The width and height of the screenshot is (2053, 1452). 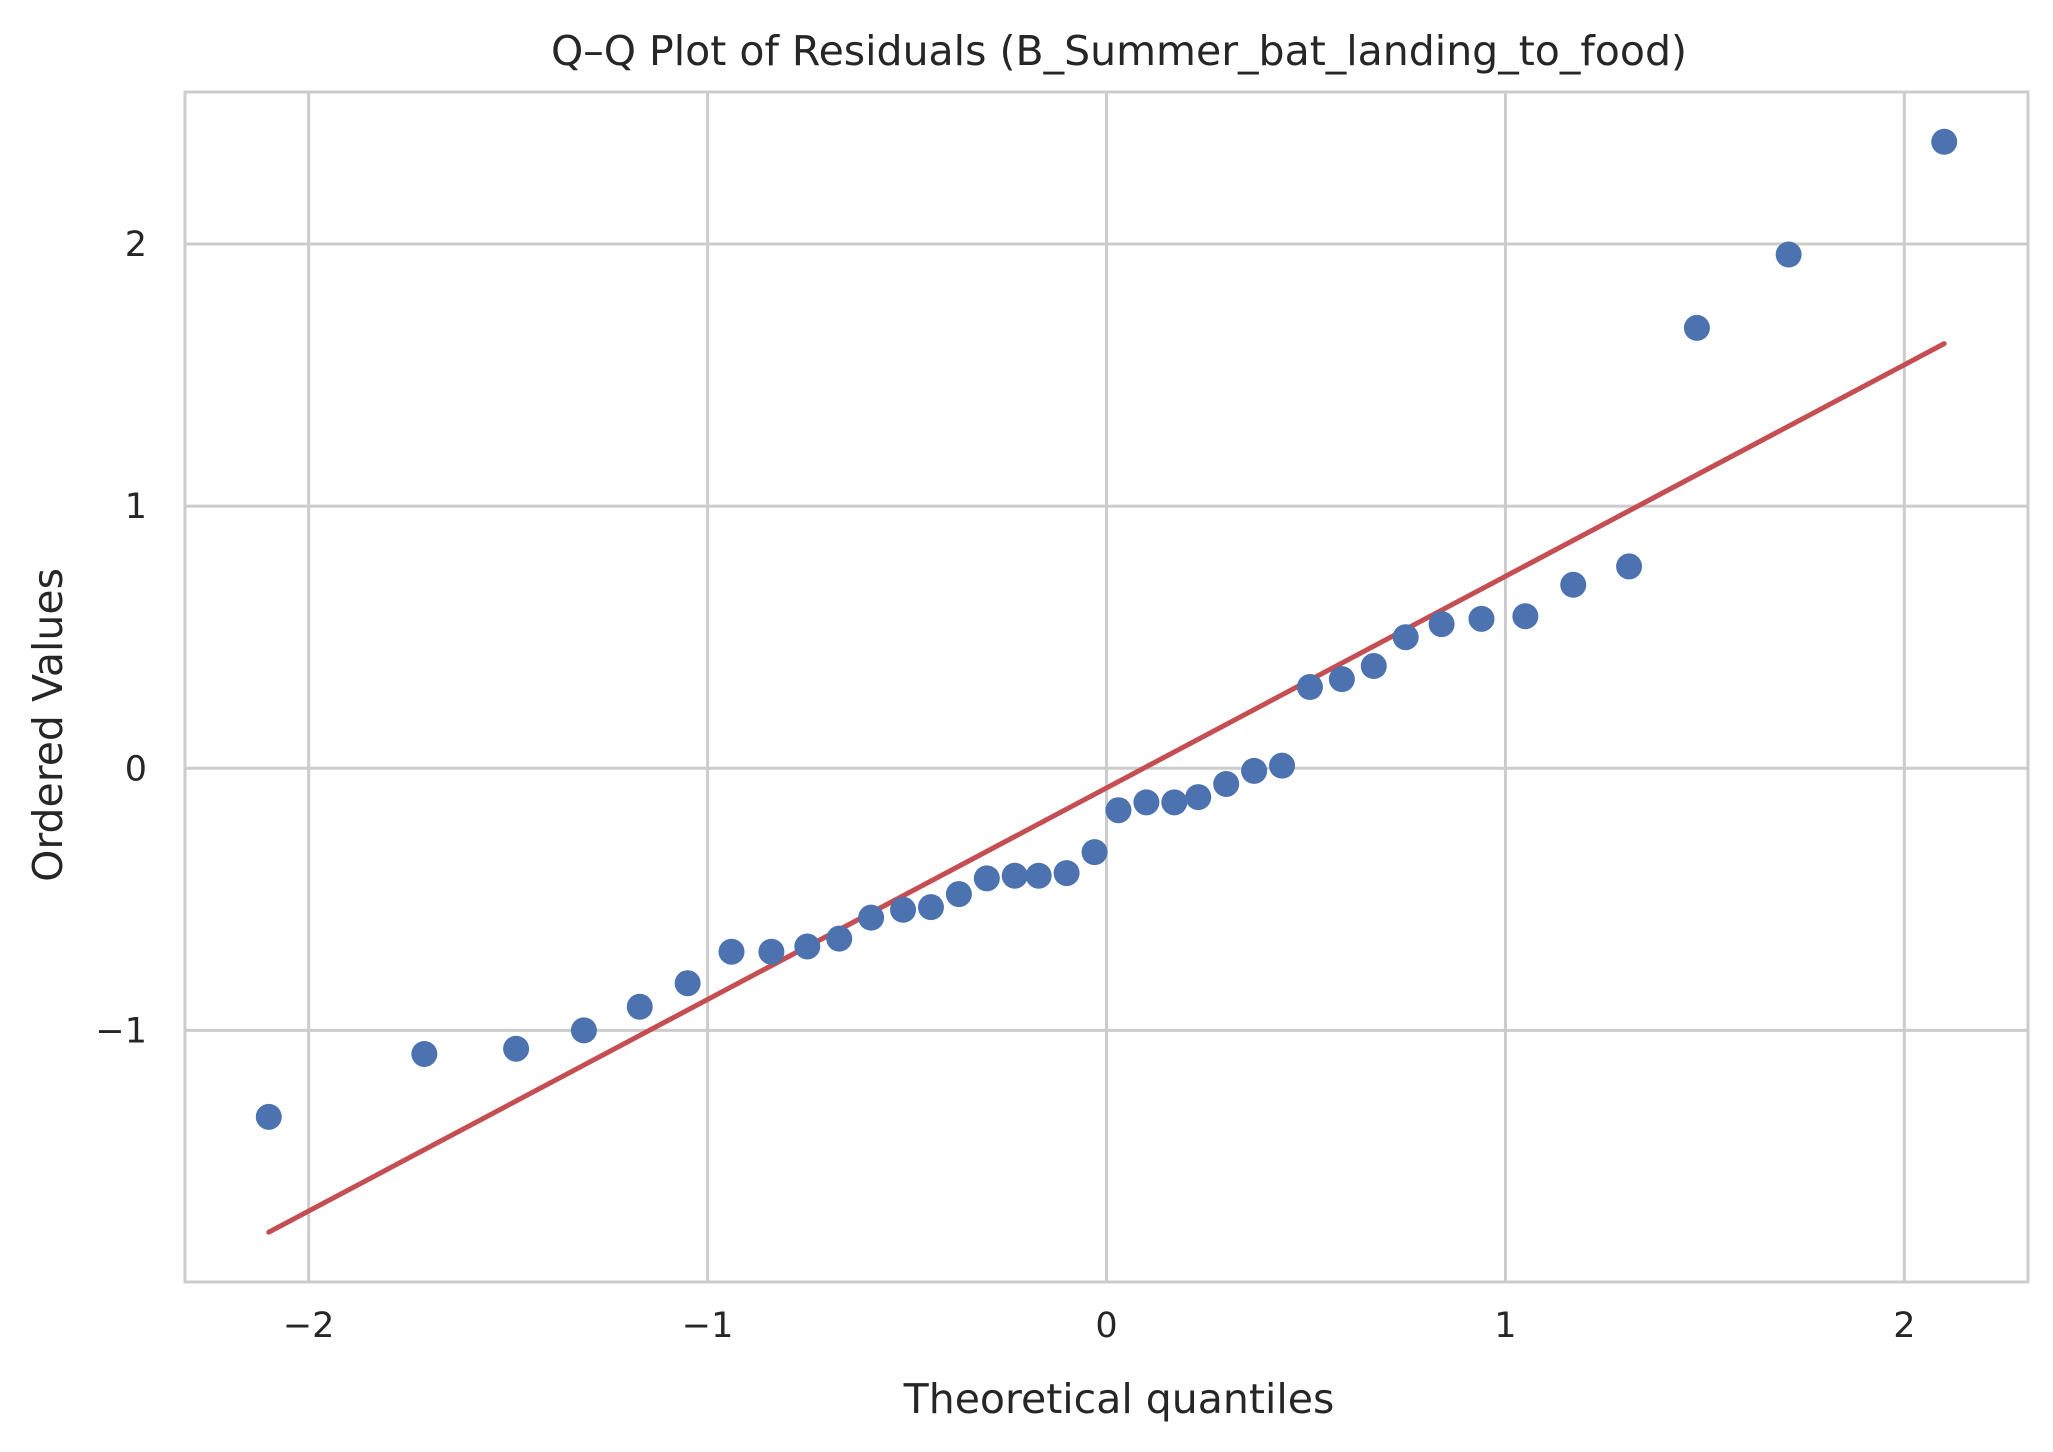 What do you see at coordinates (136, 507) in the screenshot?
I see `y-tick-label: 1` at bounding box center [136, 507].